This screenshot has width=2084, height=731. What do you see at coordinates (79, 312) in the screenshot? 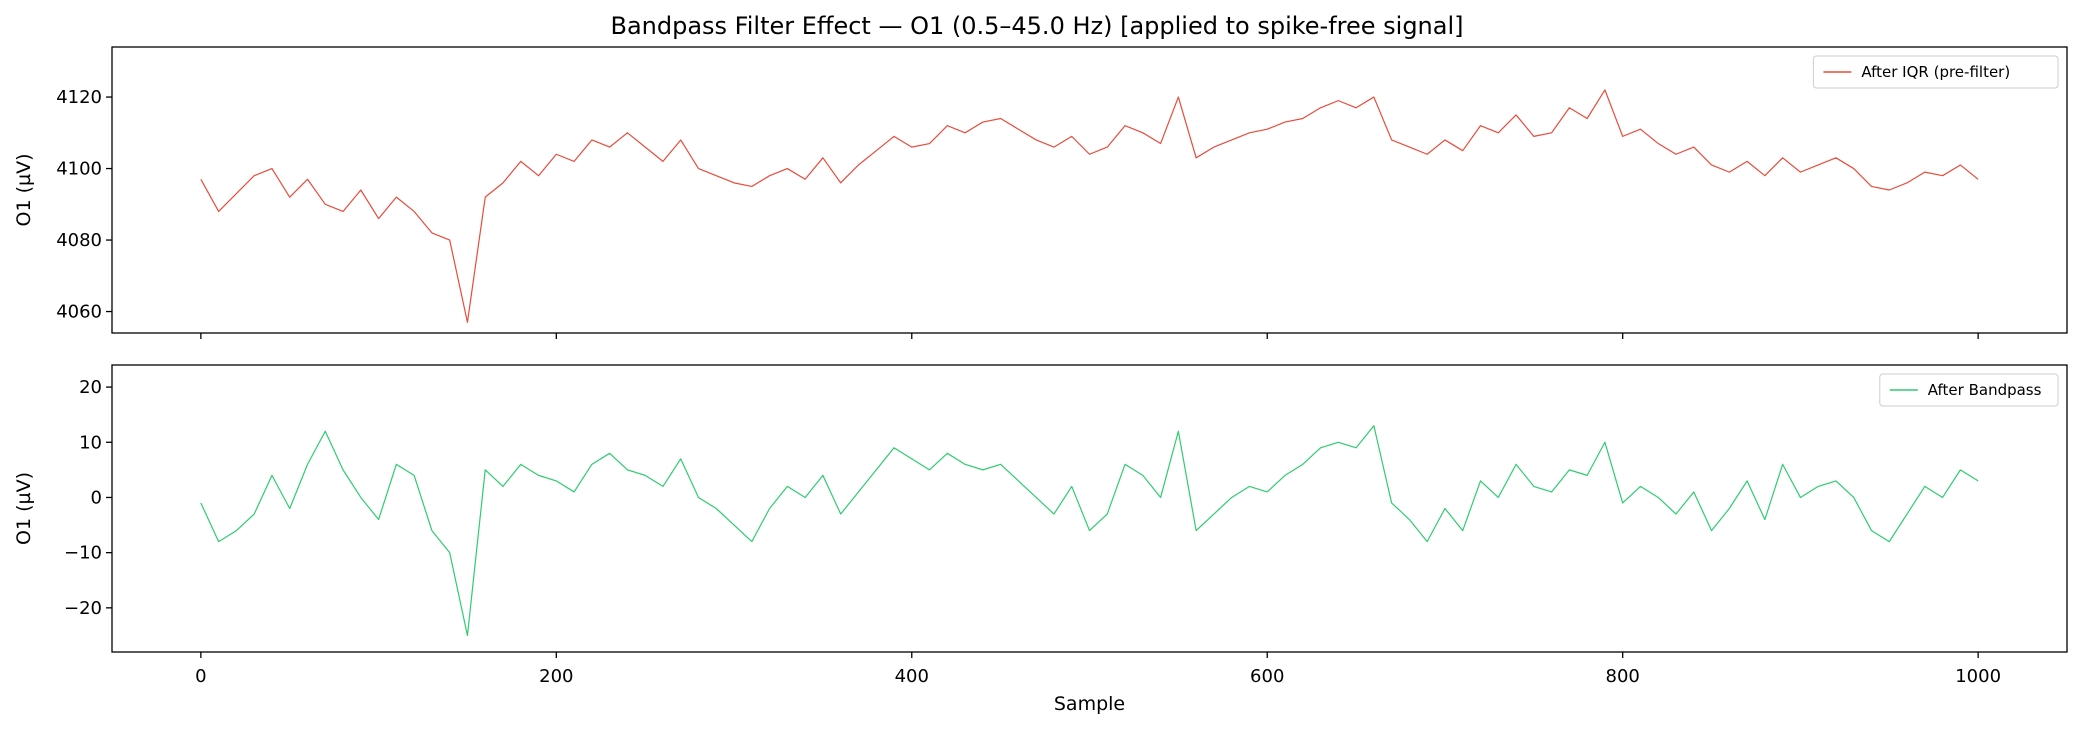
I see `y-tick-label: 4060` at bounding box center [79, 312].